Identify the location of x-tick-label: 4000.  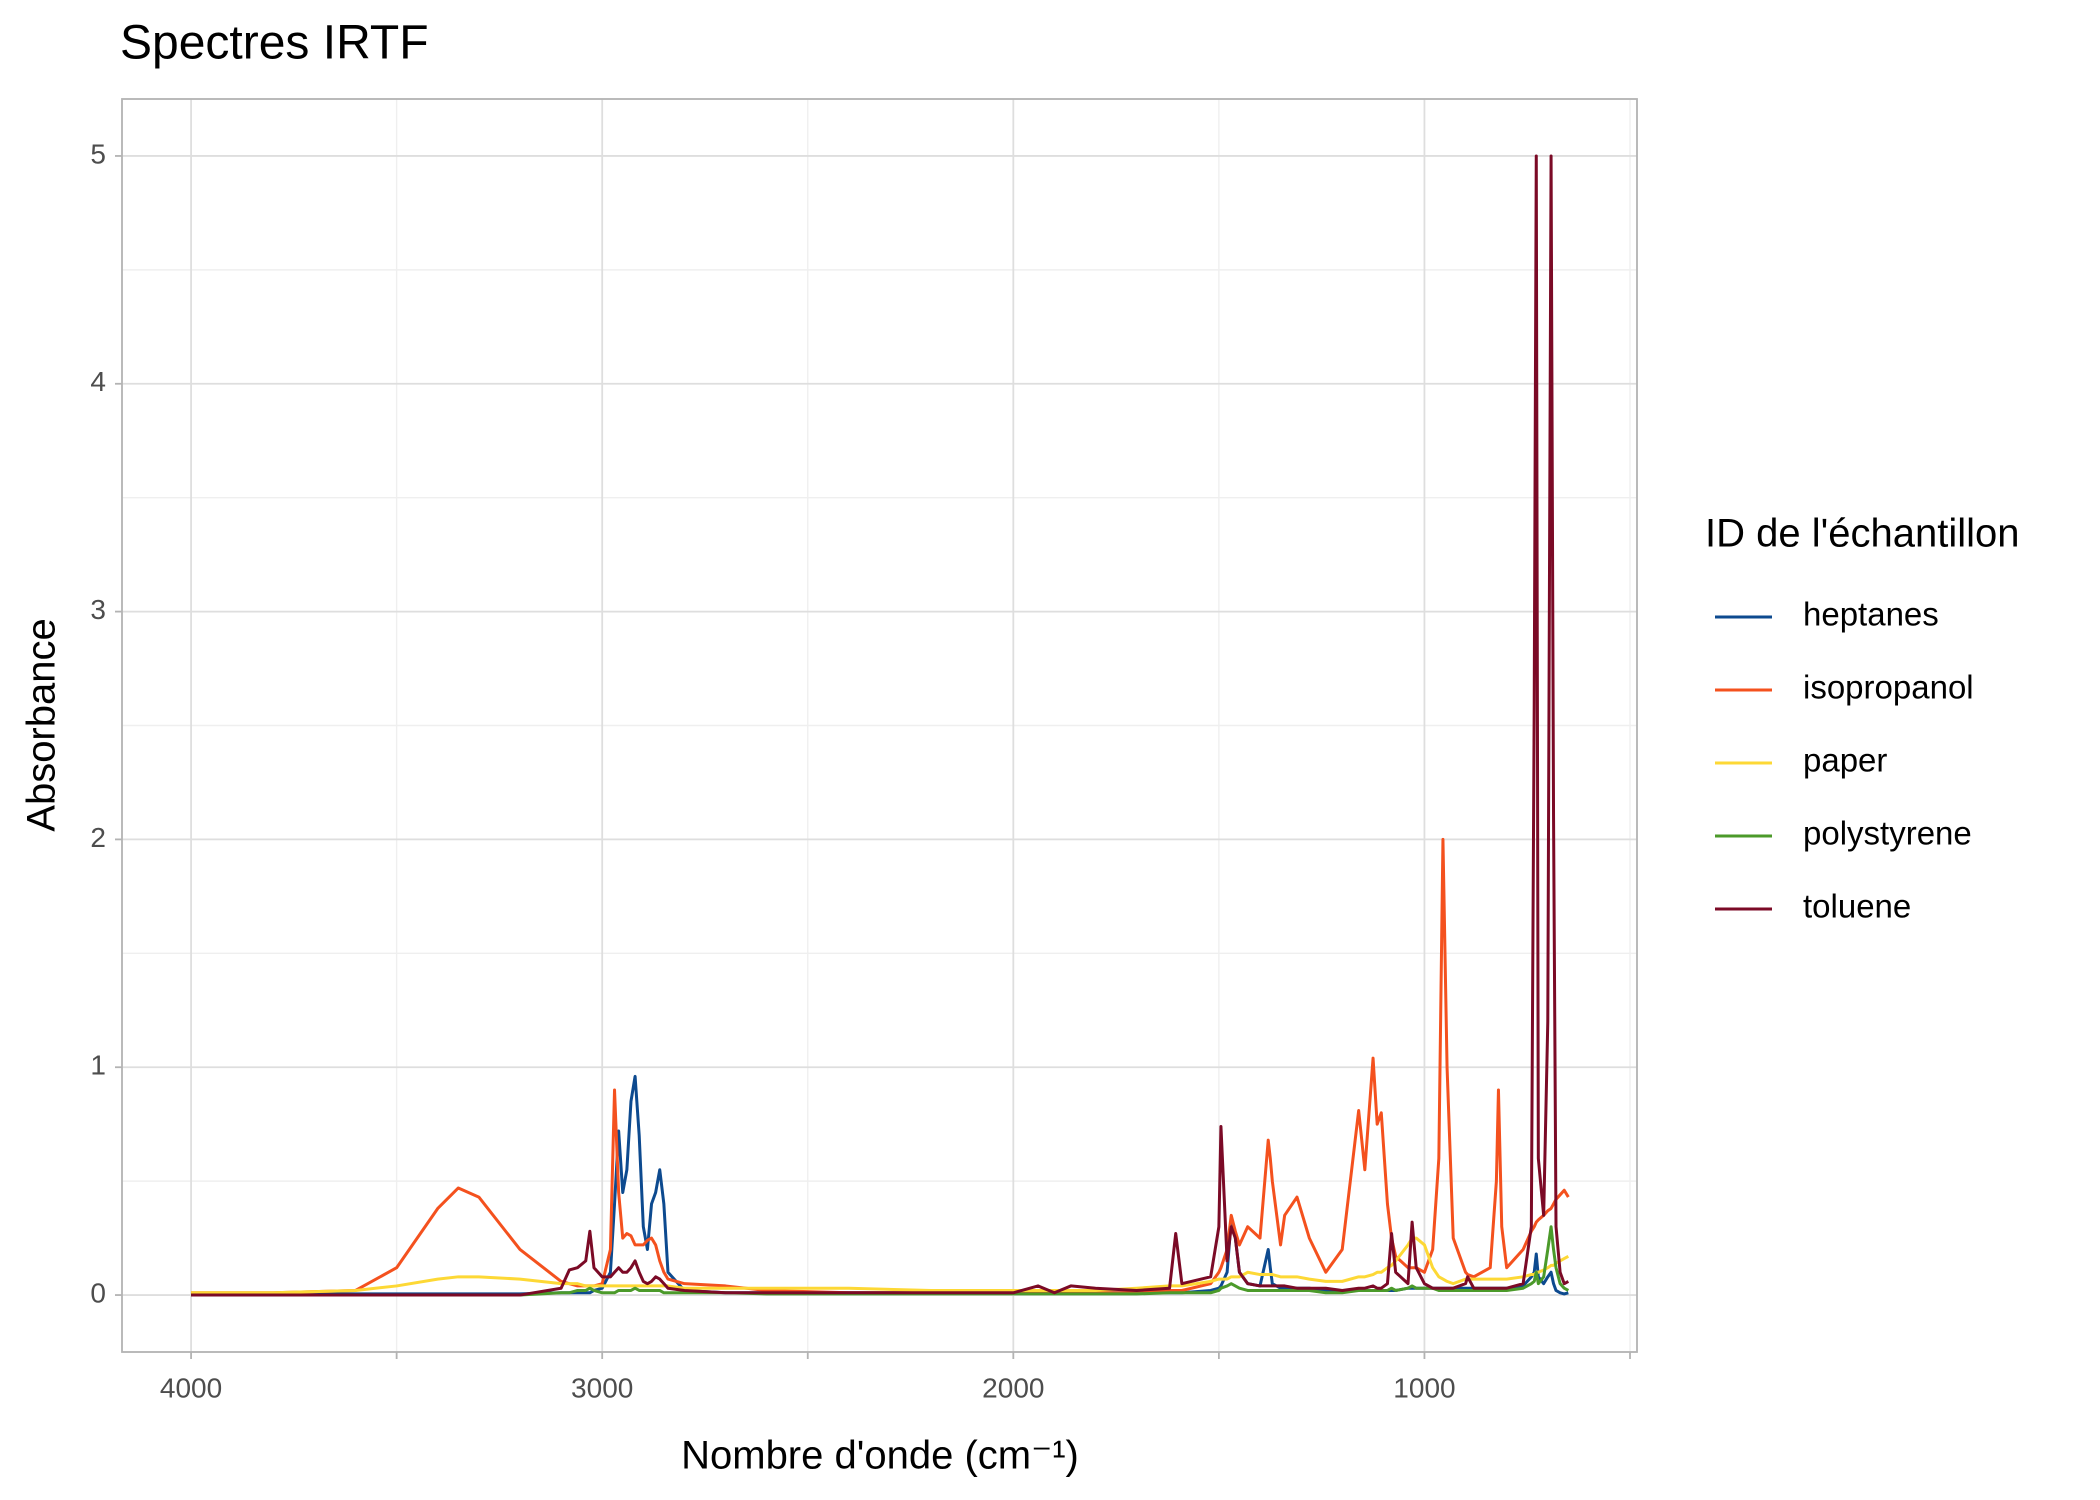
(191, 1387).